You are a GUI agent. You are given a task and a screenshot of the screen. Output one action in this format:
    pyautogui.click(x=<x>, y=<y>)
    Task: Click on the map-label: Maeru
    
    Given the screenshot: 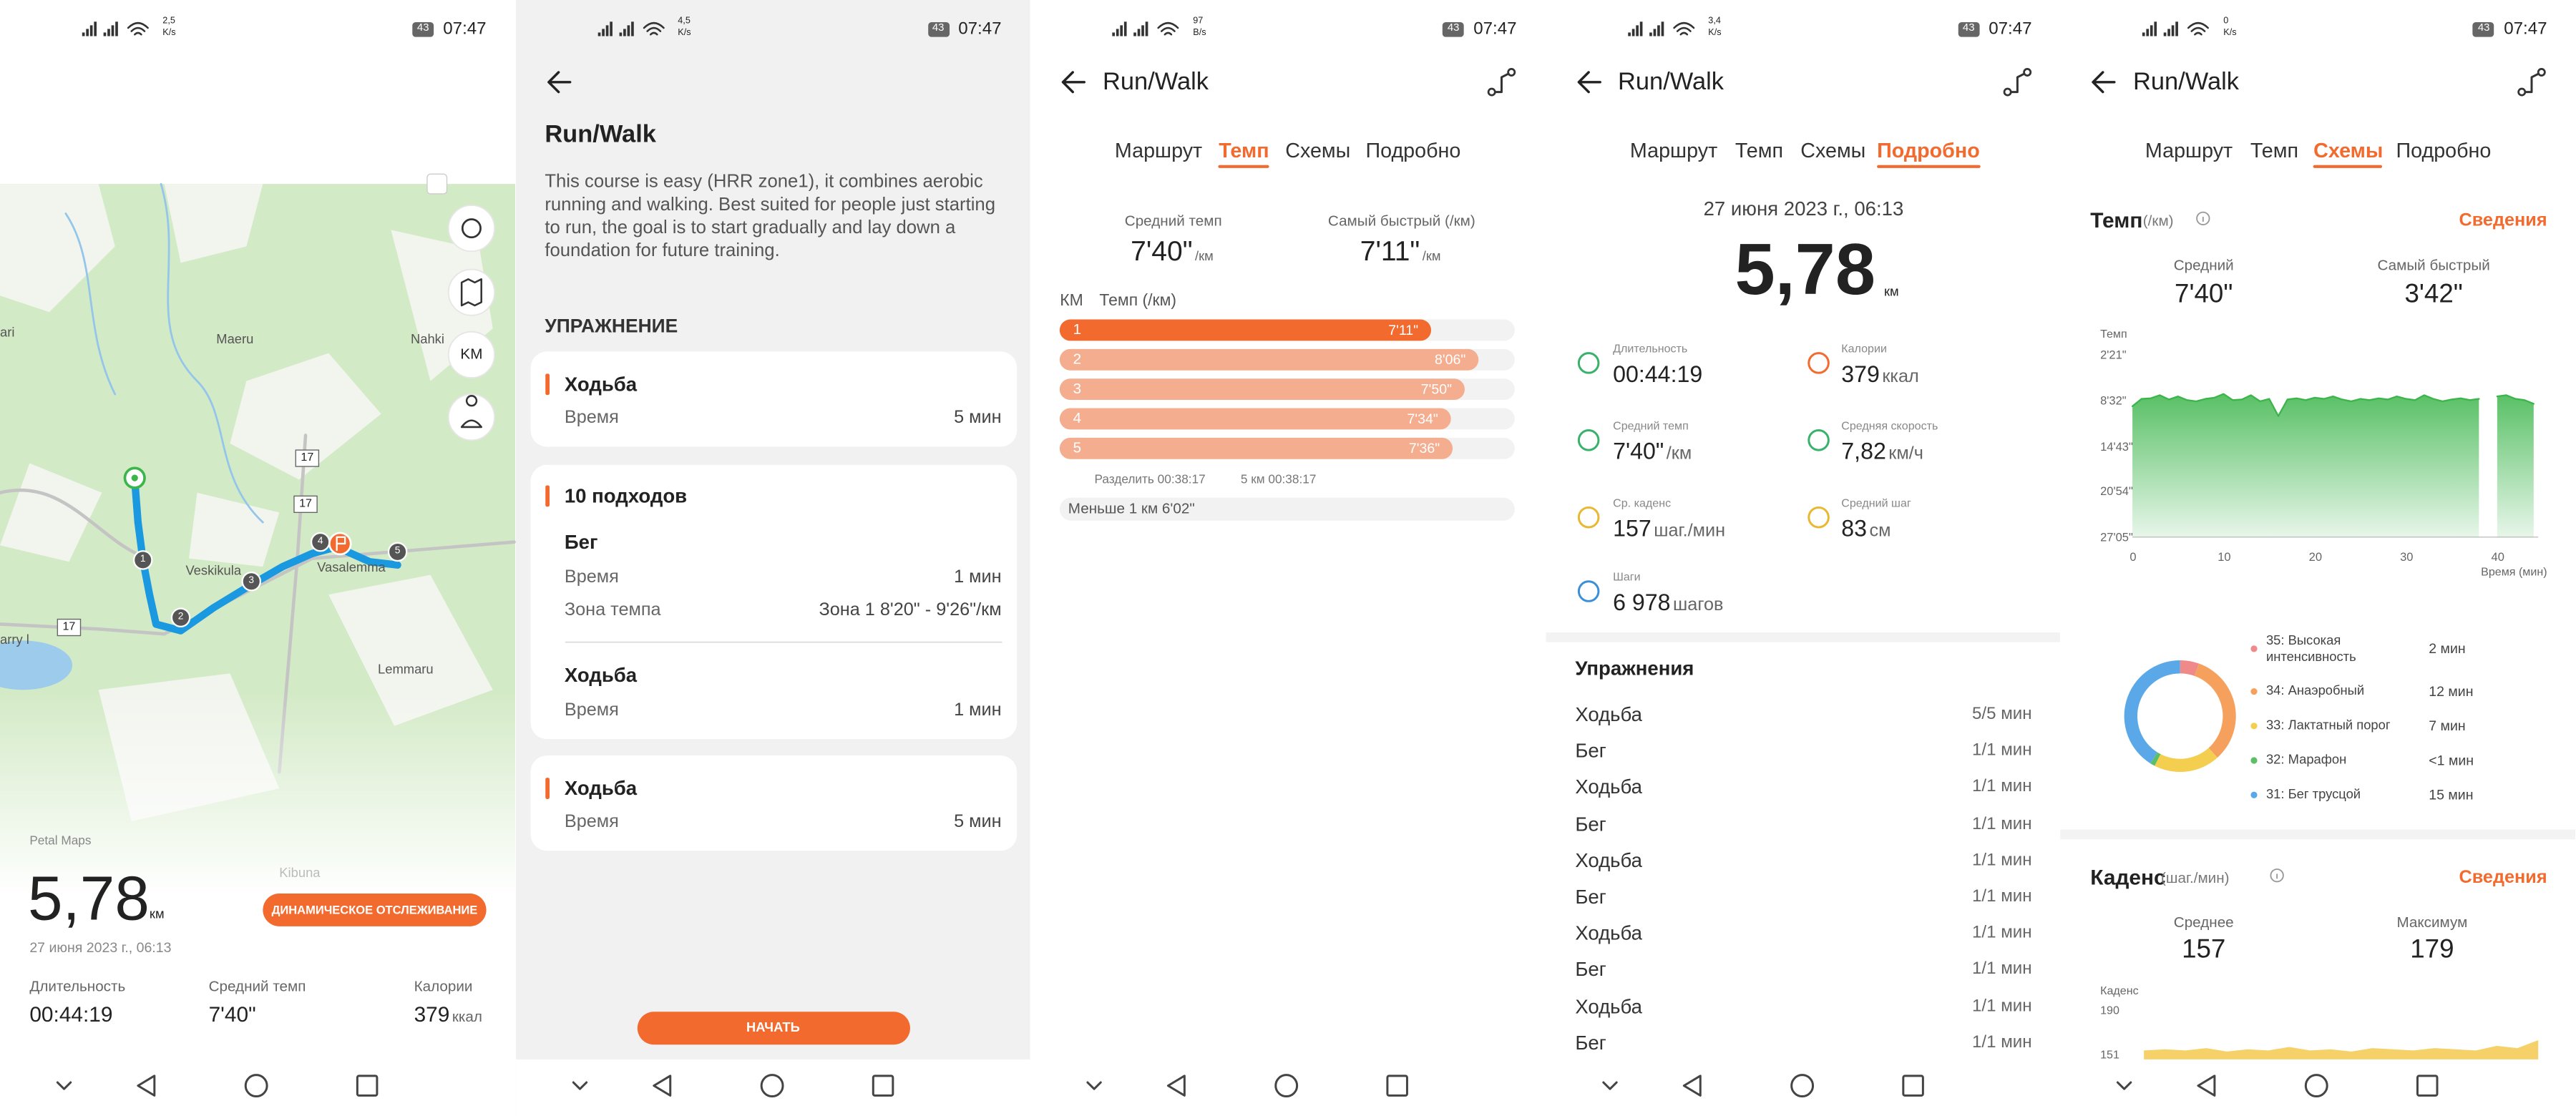 What is the action you would take?
    pyautogui.click(x=235, y=339)
    